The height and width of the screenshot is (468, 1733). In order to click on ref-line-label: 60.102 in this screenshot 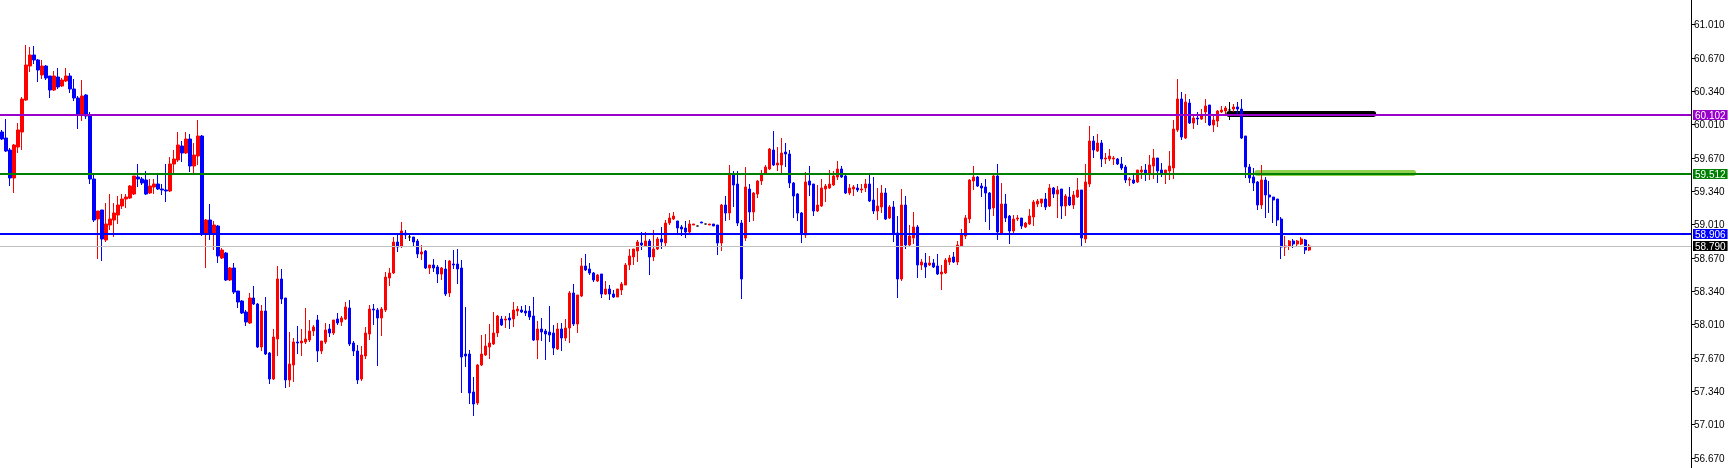, I will do `click(1711, 115)`.